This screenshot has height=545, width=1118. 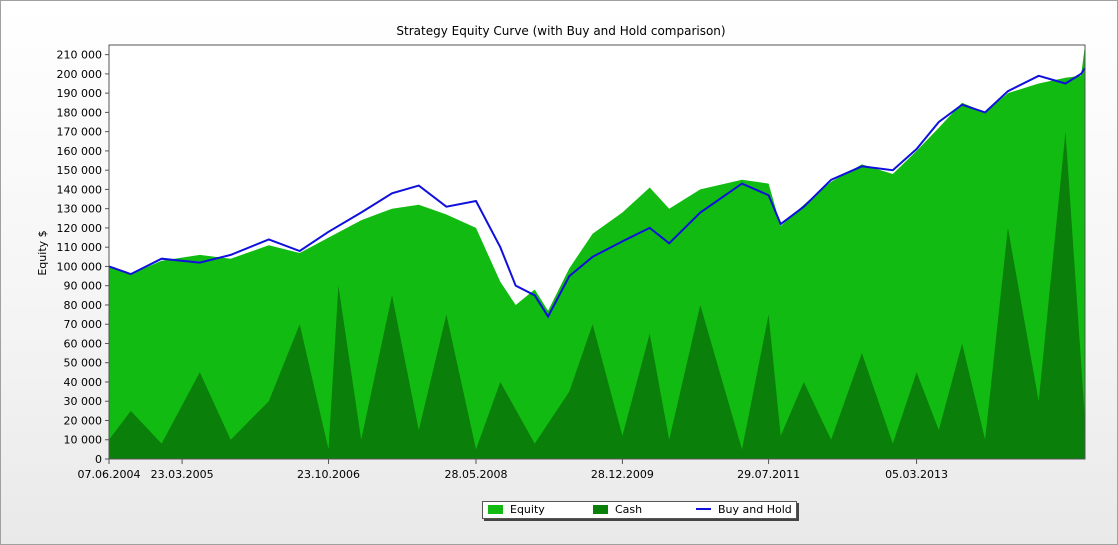 What do you see at coordinates (475, 474) in the screenshot?
I see `x-tick-label: 28.05.2008` at bounding box center [475, 474].